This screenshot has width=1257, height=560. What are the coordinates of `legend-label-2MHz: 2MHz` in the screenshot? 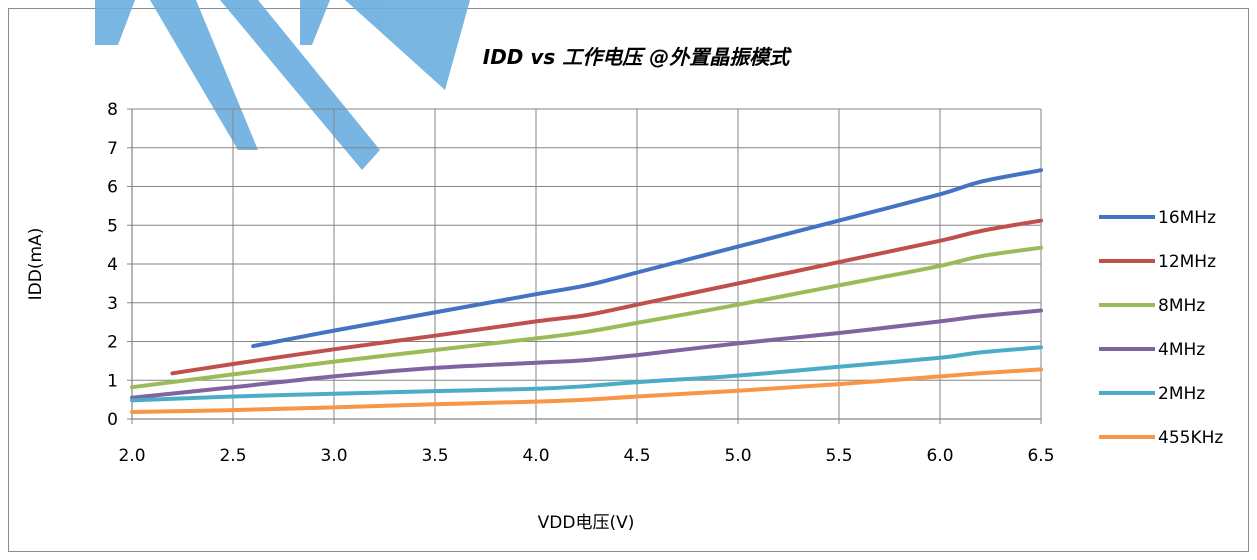 It's located at (1181, 394).